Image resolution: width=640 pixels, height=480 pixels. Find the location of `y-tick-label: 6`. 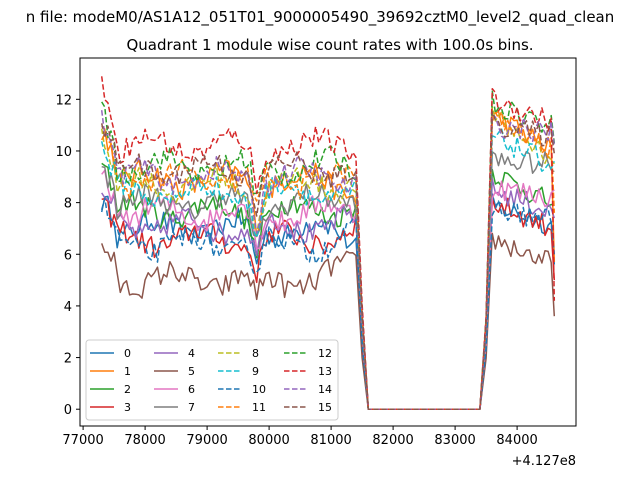

y-tick-label: 6 is located at coordinates (68, 255).